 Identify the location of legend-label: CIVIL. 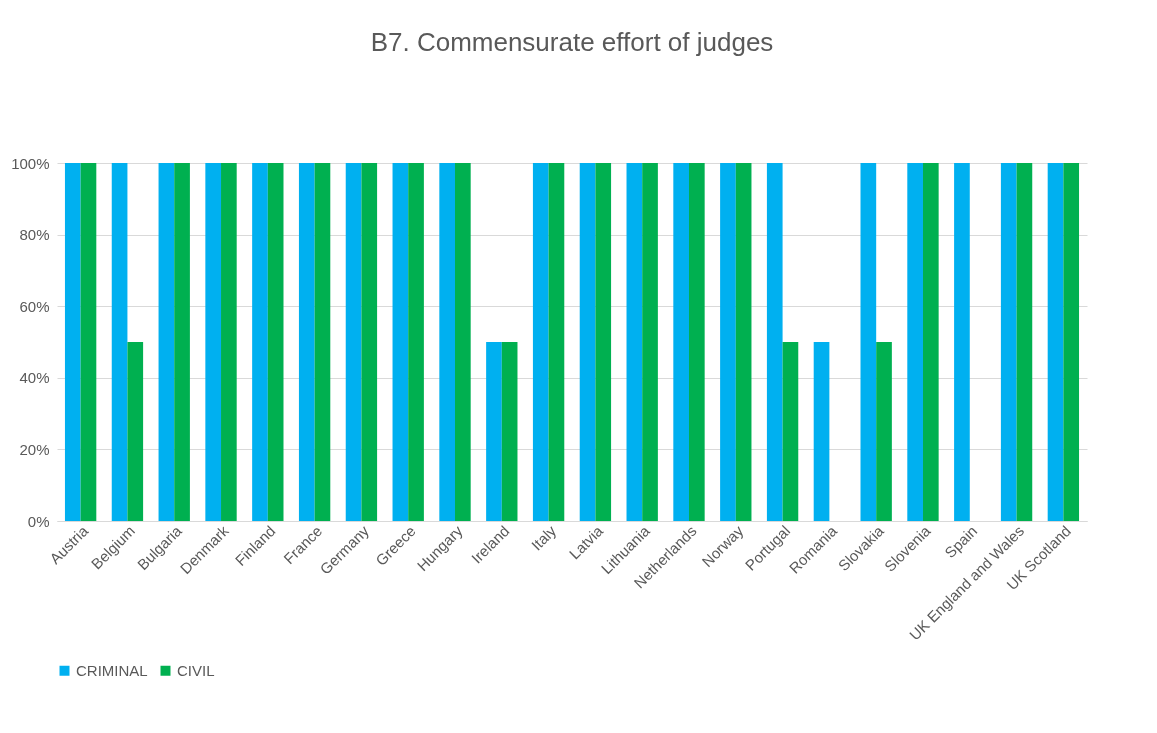
(196, 670).